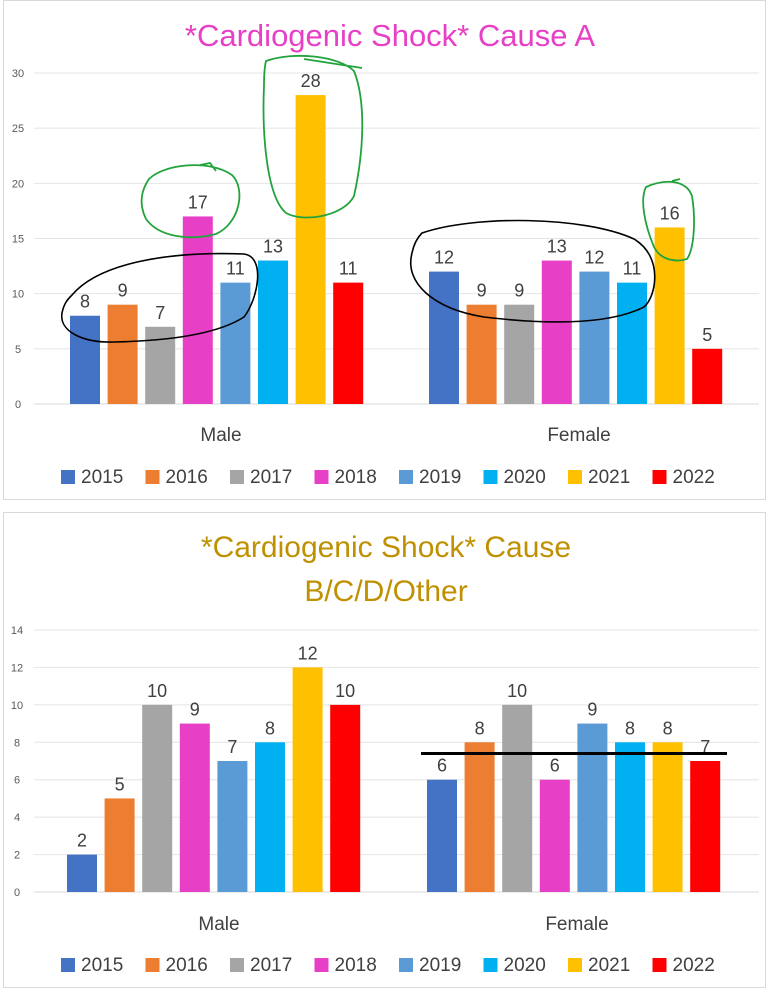  What do you see at coordinates (82, 841) in the screenshot?
I see `data-label: 2` at bounding box center [82, 841].